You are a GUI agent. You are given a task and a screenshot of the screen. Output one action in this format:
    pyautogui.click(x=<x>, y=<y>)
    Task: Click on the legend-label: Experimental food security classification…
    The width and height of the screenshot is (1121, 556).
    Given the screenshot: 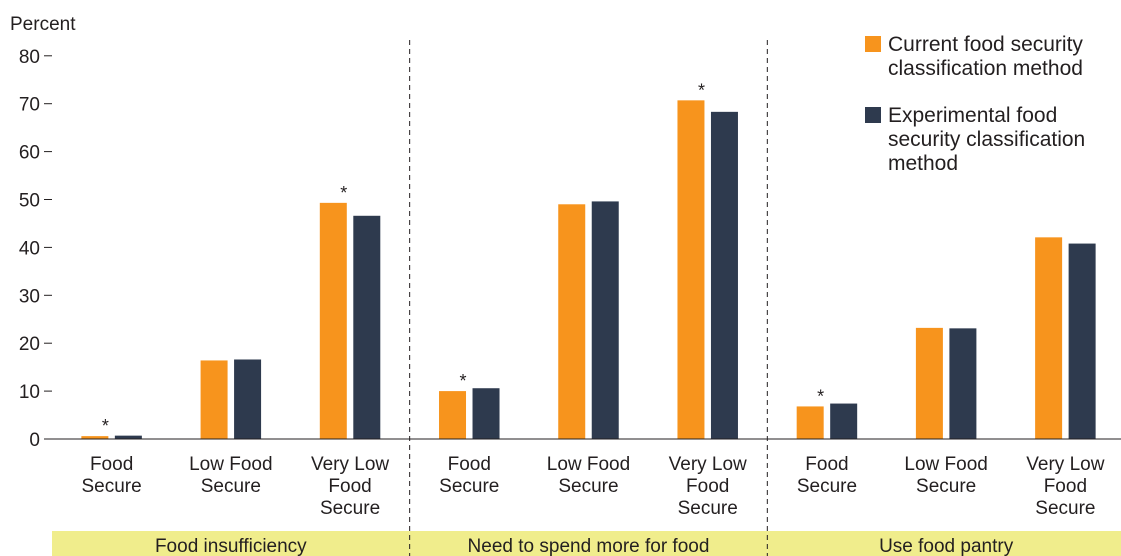 What is the action you would take?
    pyautogui.click(x=986, y=139)
    